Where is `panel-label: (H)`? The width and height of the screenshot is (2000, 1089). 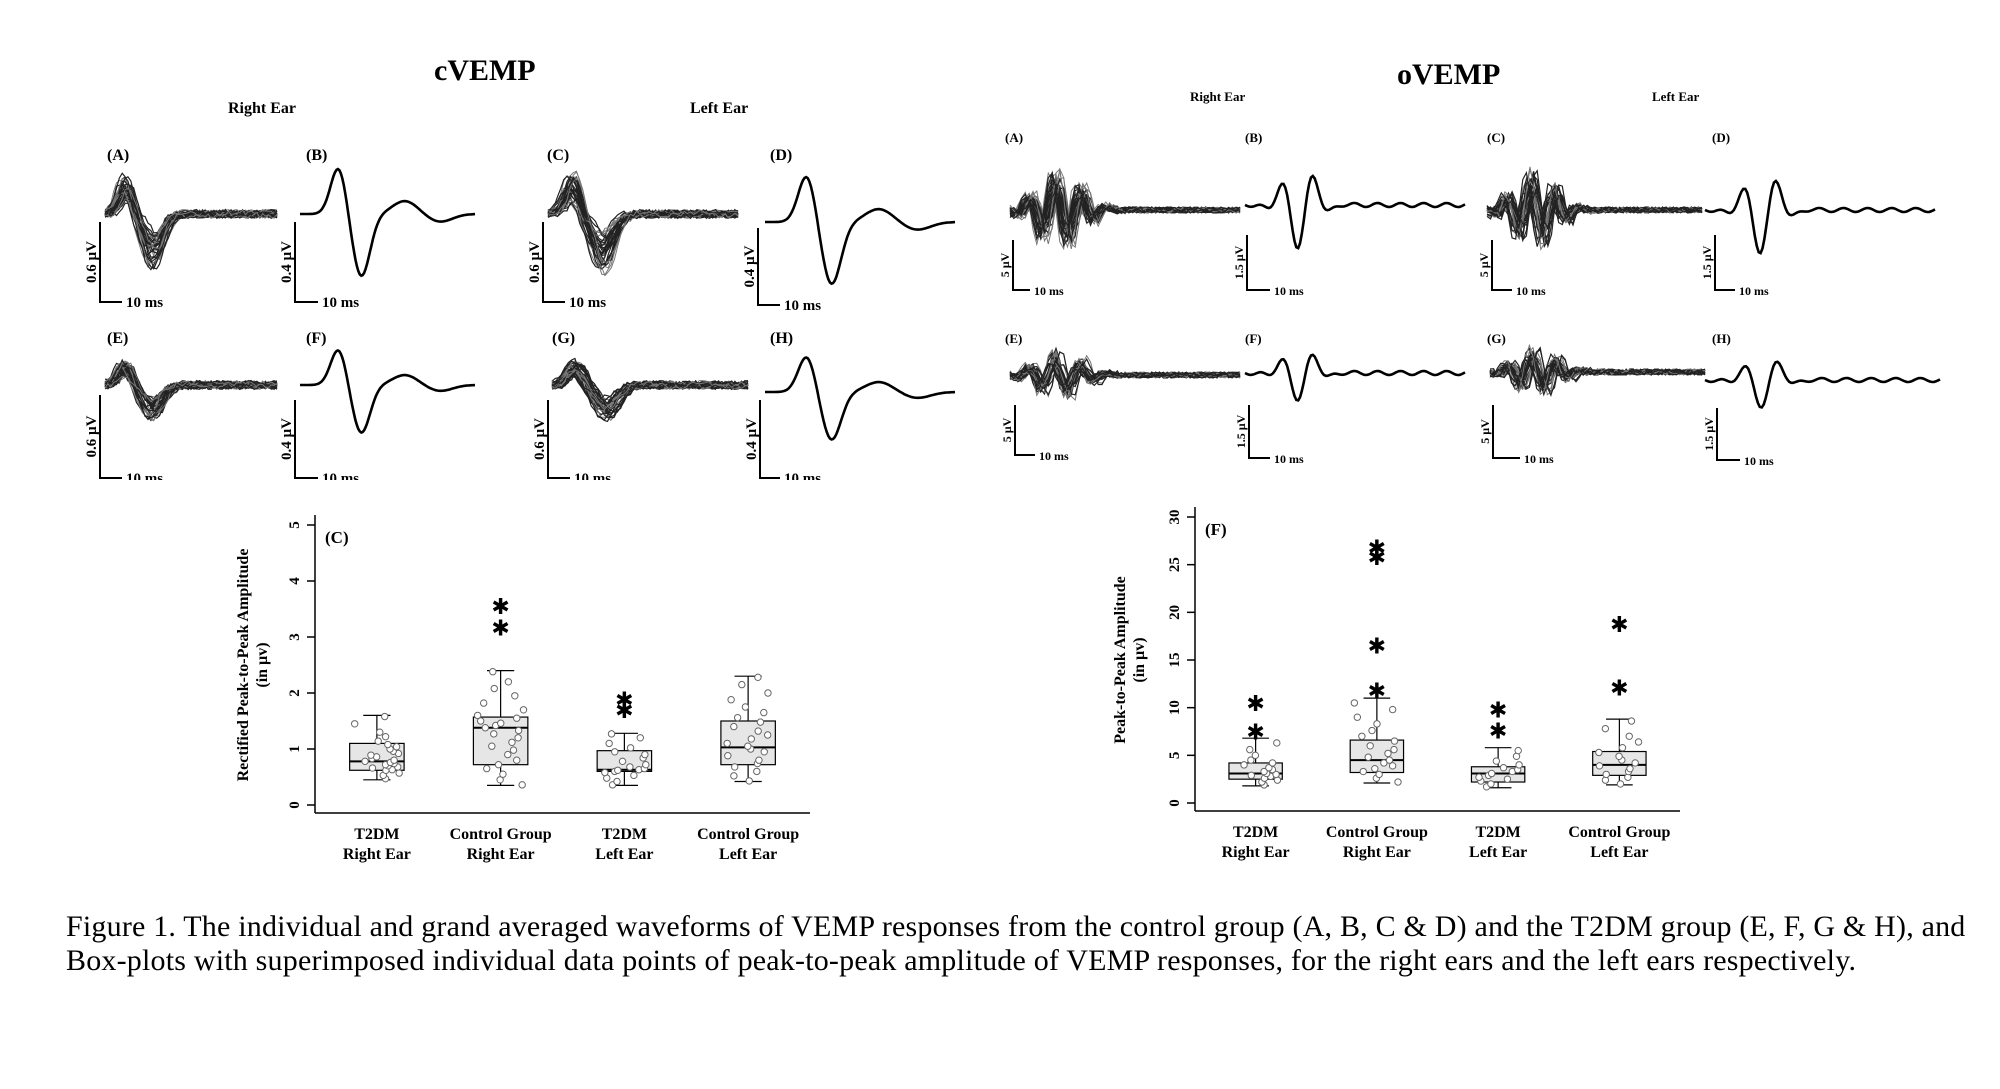
panel-label: (H) is located at coordinates (1721, 338).